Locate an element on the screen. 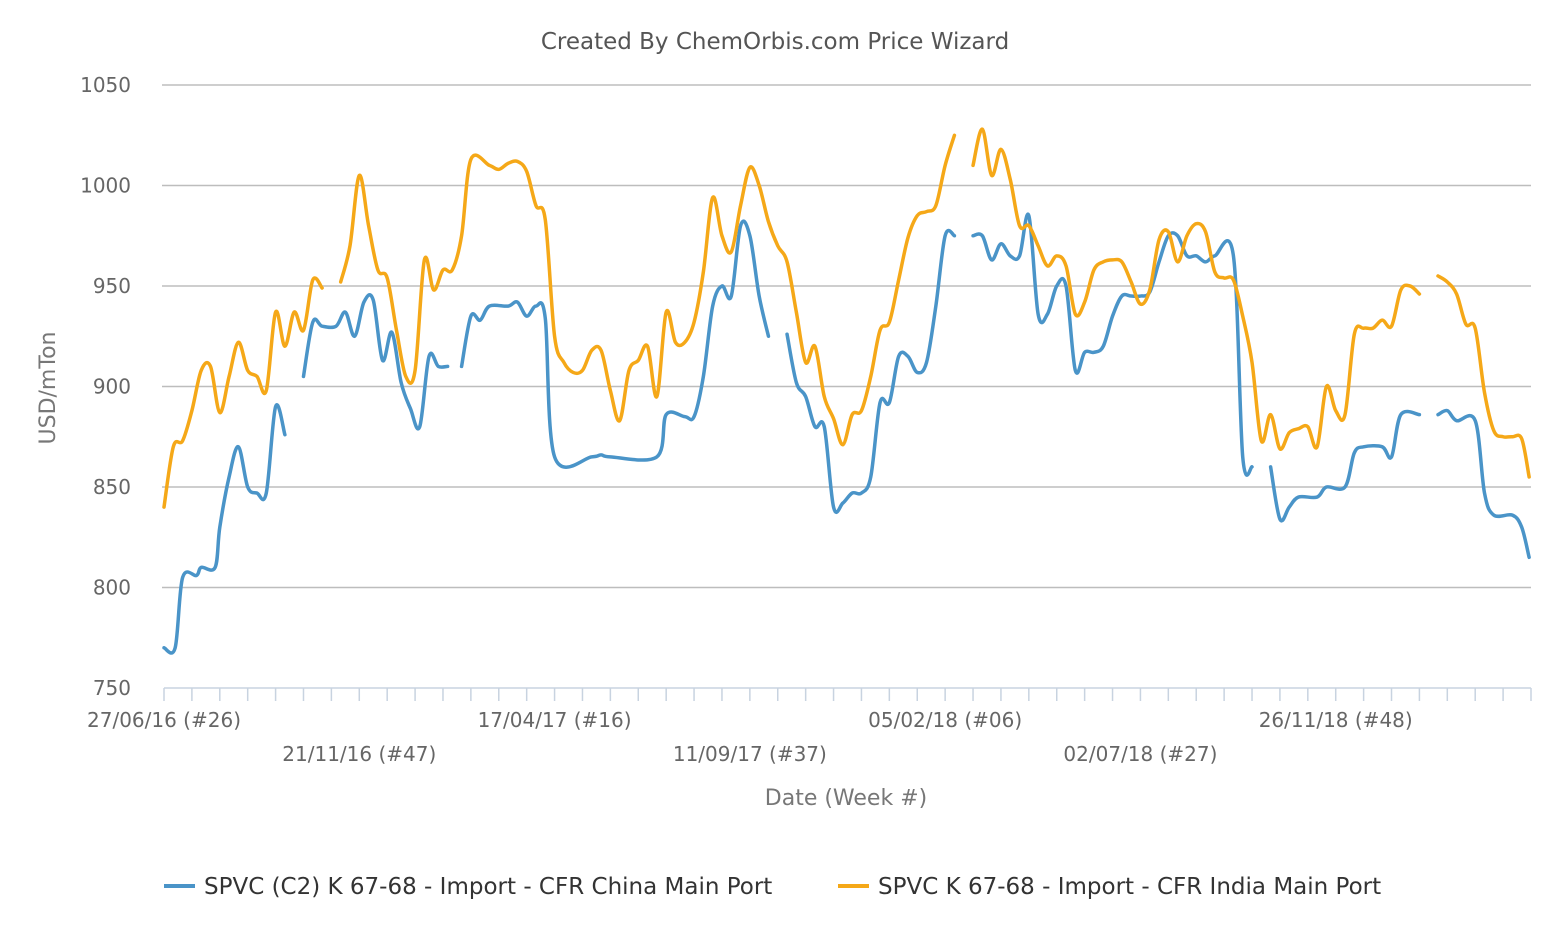 The height and width of the screenshot is (930, 1552). x-tick-label: 26/11/18 (#48) is located at coordinates (1336, 720).